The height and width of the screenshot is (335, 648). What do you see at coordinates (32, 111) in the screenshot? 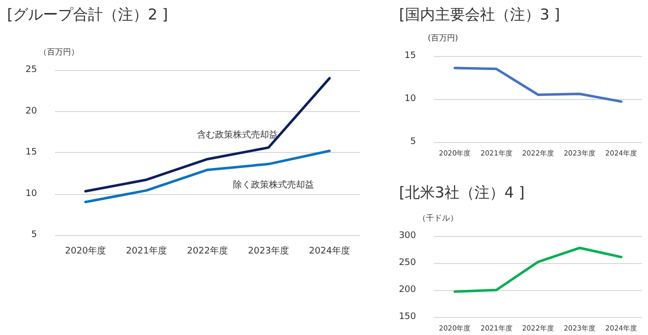
I see `y-tick-label: 20` at bounding box center [32, 111].